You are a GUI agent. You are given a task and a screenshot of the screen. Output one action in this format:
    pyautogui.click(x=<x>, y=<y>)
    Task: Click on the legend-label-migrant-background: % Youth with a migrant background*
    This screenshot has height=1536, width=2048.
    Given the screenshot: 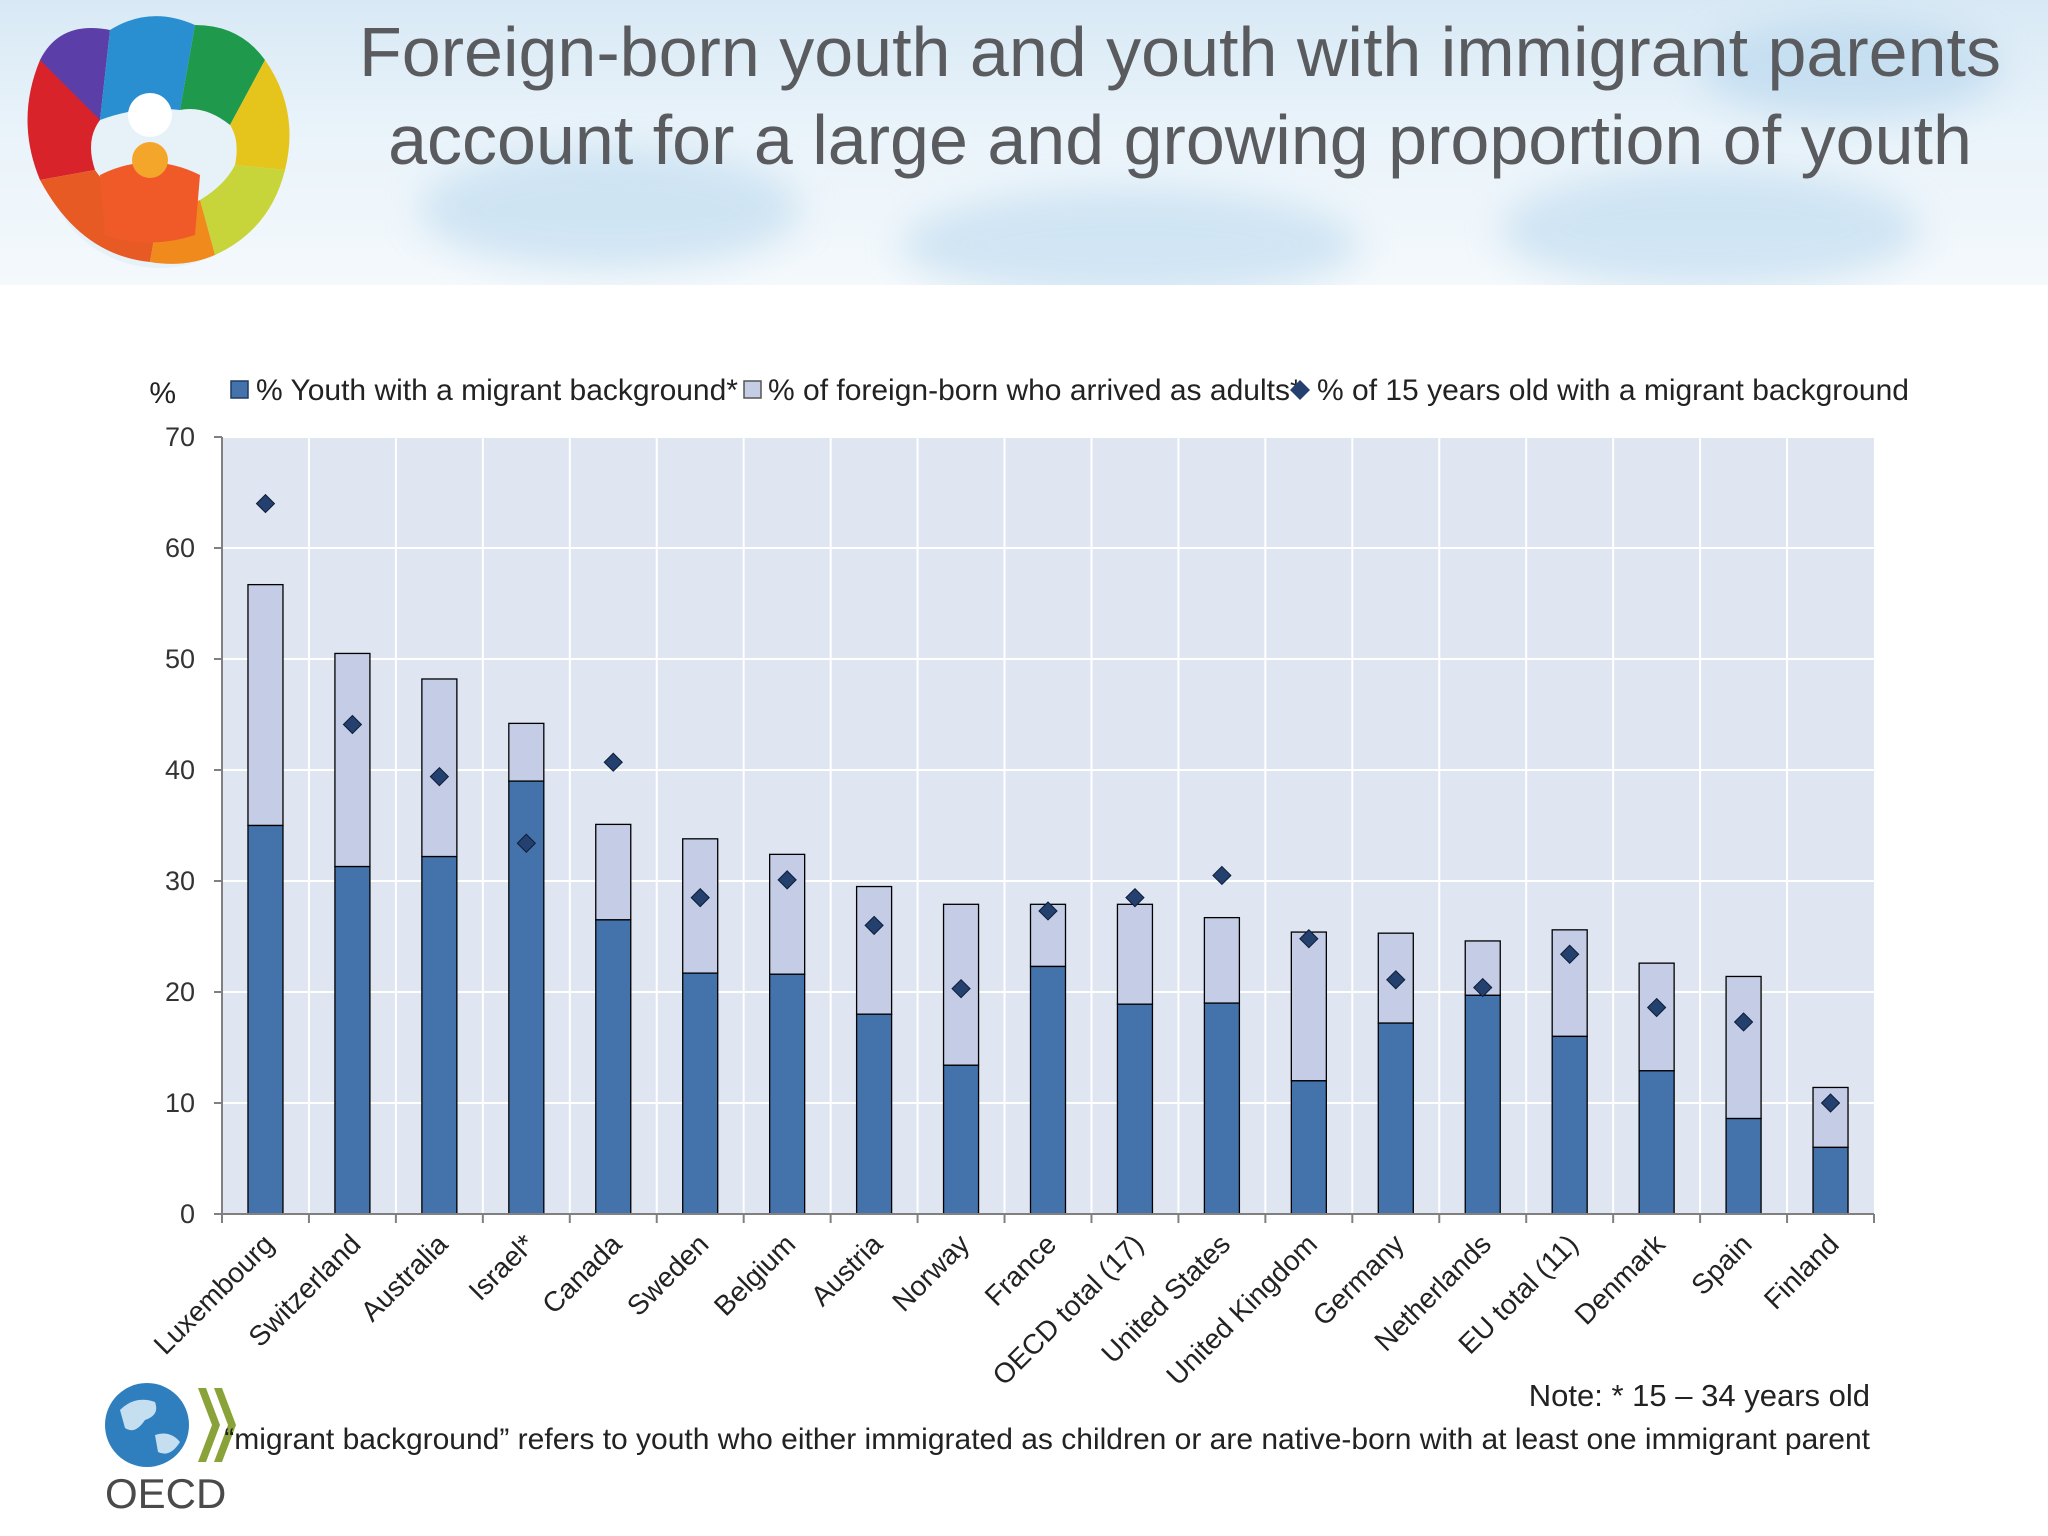 What is the action you would take?
    pyautogui.click(x=497, y=390)
    